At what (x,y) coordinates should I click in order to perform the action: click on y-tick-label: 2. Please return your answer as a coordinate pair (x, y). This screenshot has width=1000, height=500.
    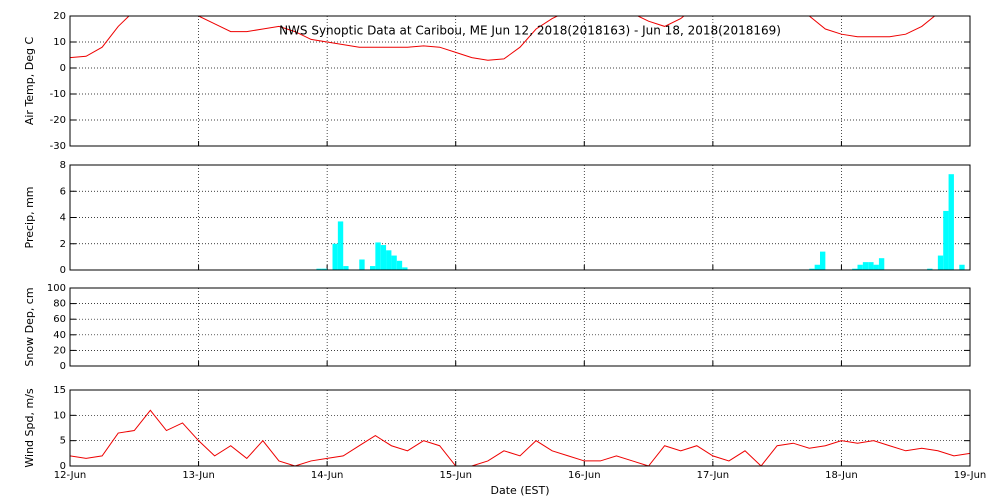
    Looking at the image, I should click on (63, 244).